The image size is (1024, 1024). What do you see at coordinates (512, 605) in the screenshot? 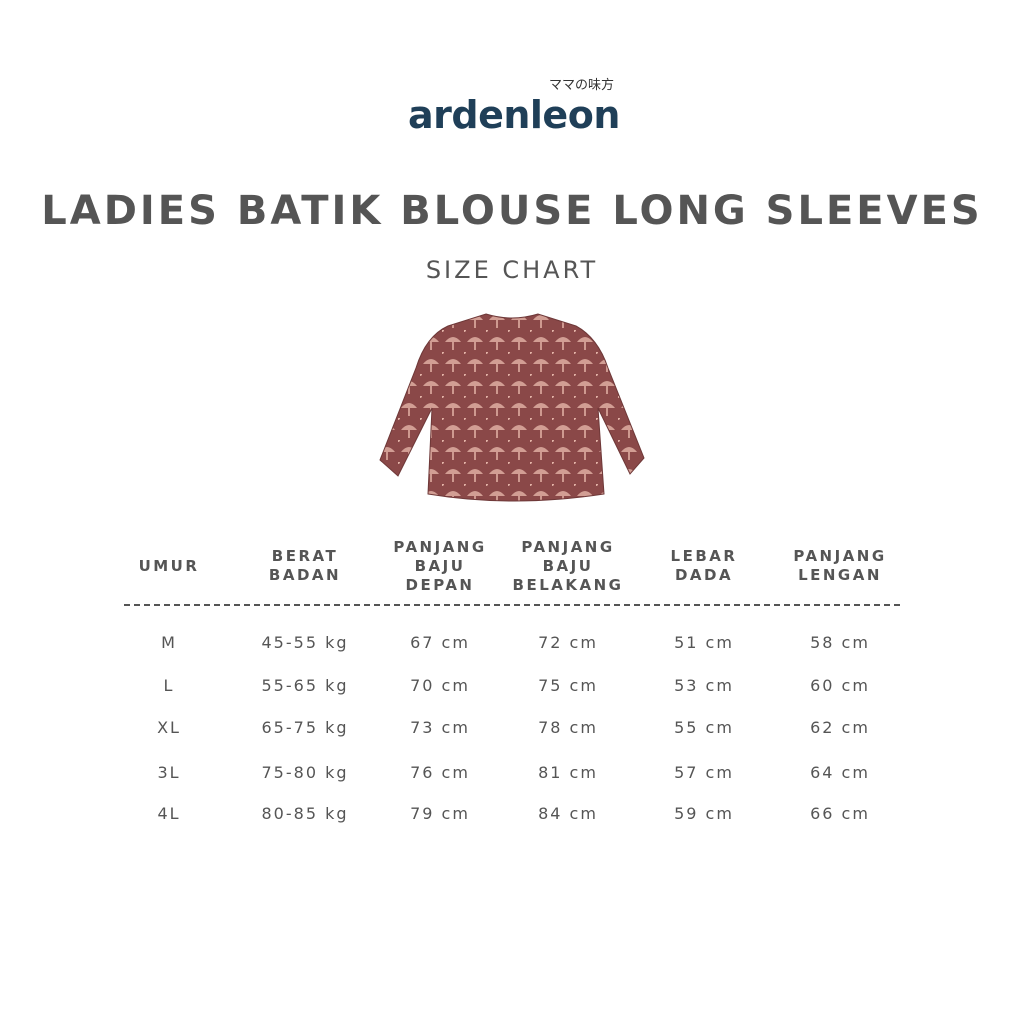
I see `header-divider` at bounding box center [512, 605].